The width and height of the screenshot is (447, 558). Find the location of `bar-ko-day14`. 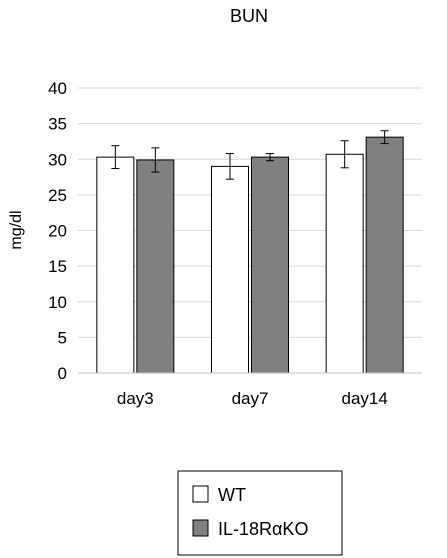

bar-ko-day14 is located at coordinates (384, 255).